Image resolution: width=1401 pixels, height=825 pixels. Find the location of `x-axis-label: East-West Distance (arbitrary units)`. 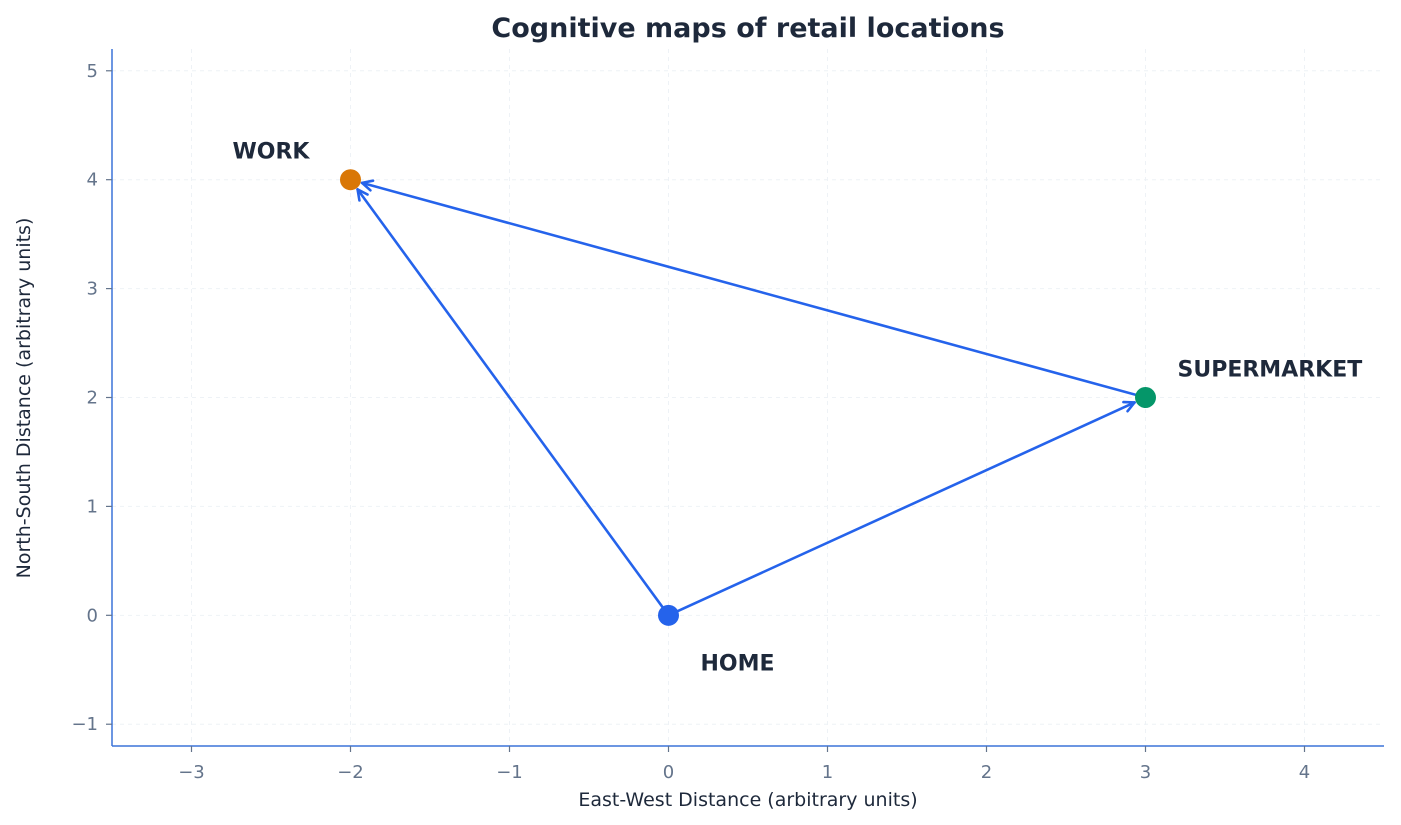

x-axis-label: East-West Distance (arbitrary units) is located at coordinates (747, 800).